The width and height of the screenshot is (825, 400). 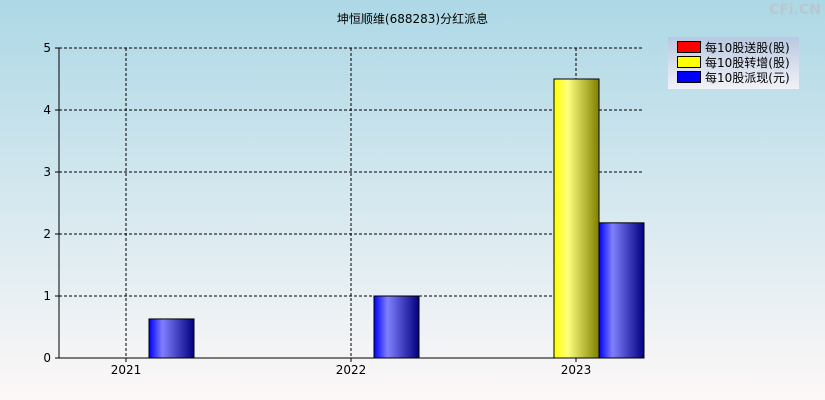 What do you see at coordinates (351, 370) in the screenshot?
I see `x-tick-label: 2022` at bounding box center [351, 370].